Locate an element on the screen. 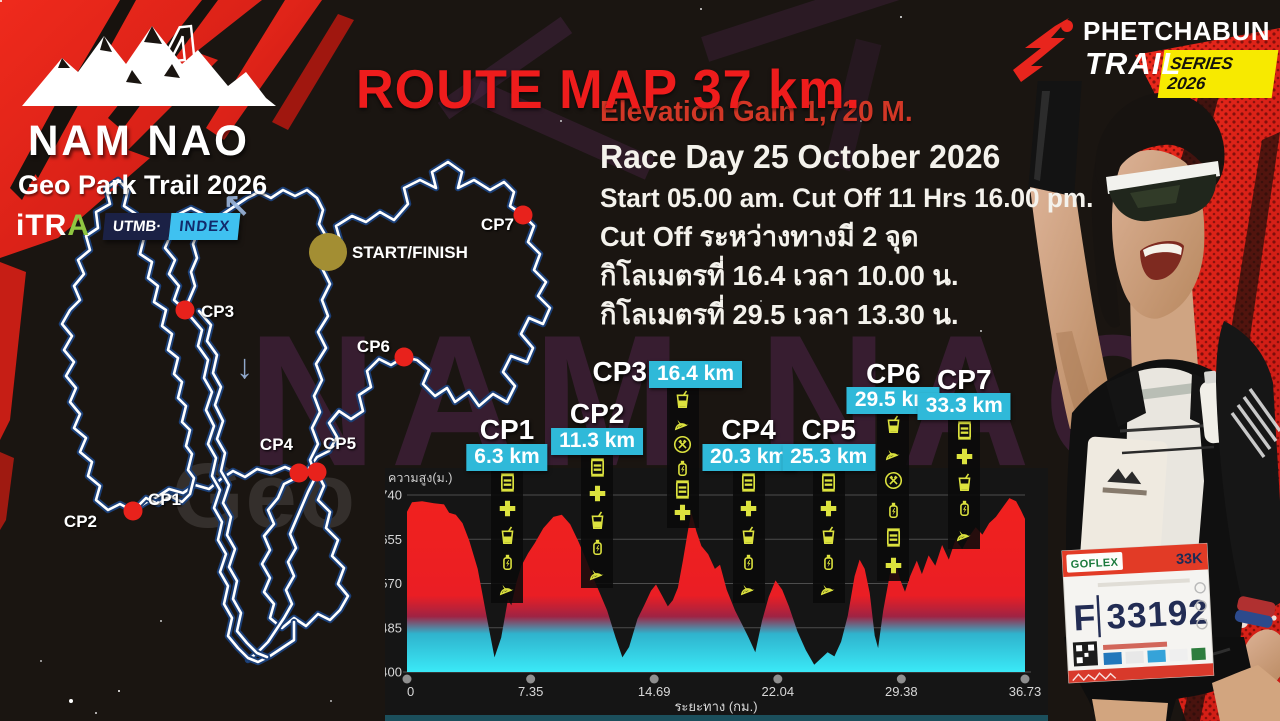 The image size is (1280, 721). y-axis-title: ความสูง(ม.) is located at coordinates (420, 478).